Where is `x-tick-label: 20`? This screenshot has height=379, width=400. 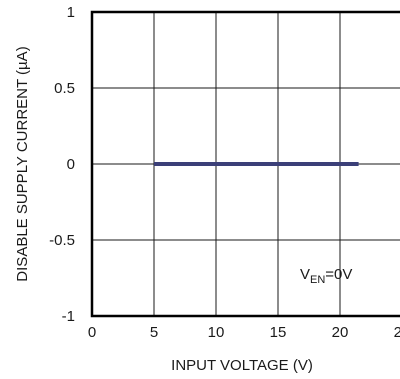 x-tick-label: 20 is located at coordinates (340, 332).